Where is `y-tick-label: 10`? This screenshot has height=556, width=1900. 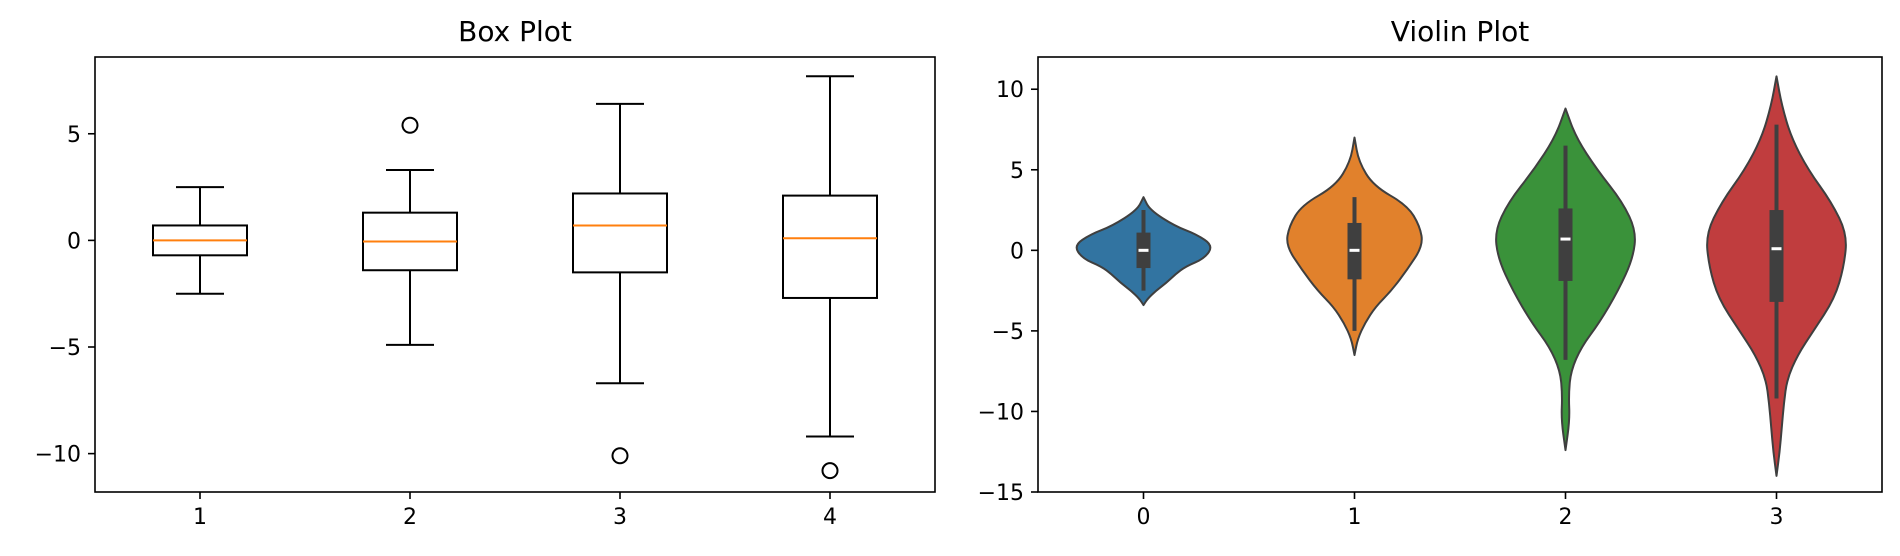 y-tick-label: 10 is located at coordinates (1010, 90).